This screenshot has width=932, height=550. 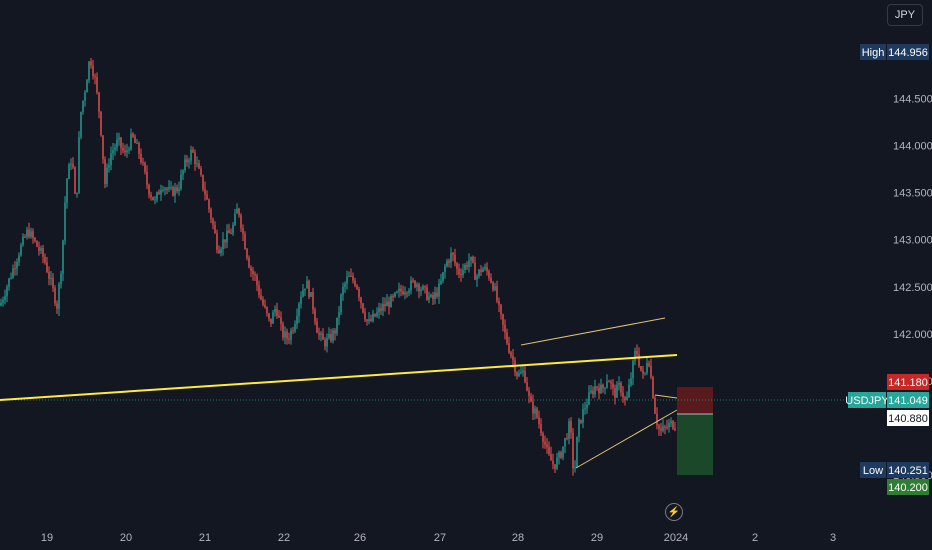 I want to click on wedge-short-line, so click(x=666, y=396).